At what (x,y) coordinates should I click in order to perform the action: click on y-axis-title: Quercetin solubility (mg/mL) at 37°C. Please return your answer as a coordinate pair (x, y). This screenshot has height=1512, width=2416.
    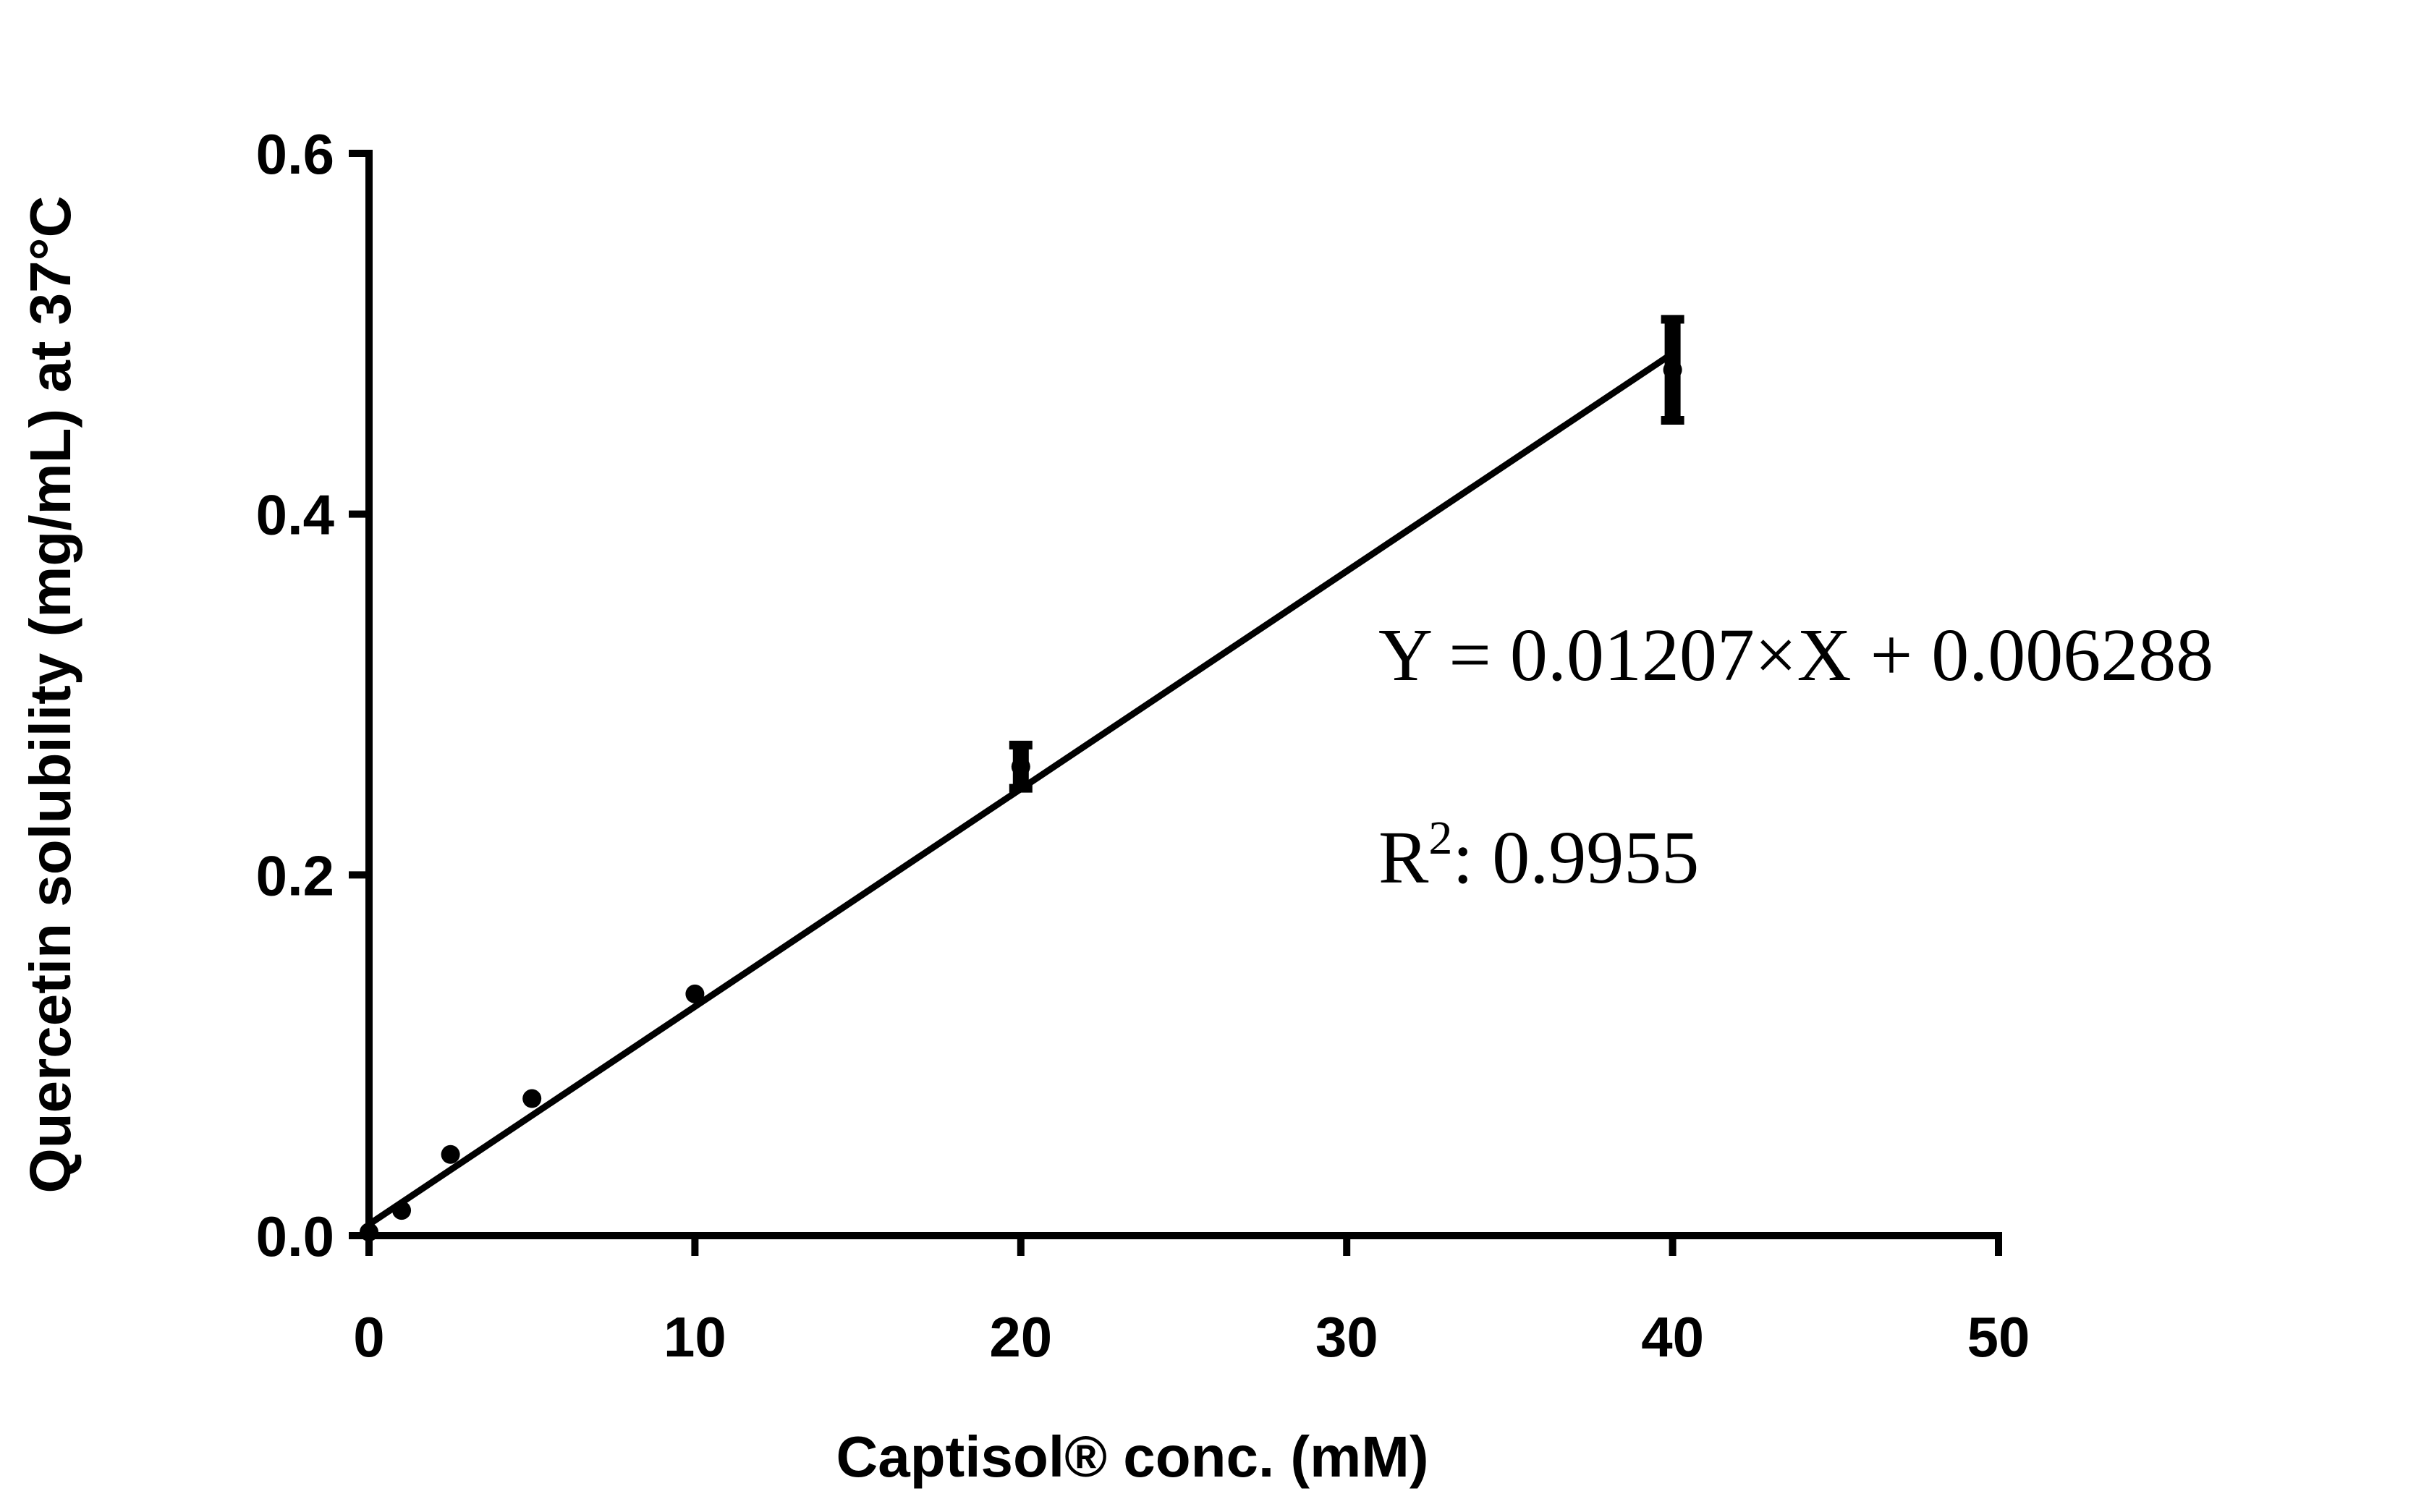
    Looking at the image, I should click on (50, 695).